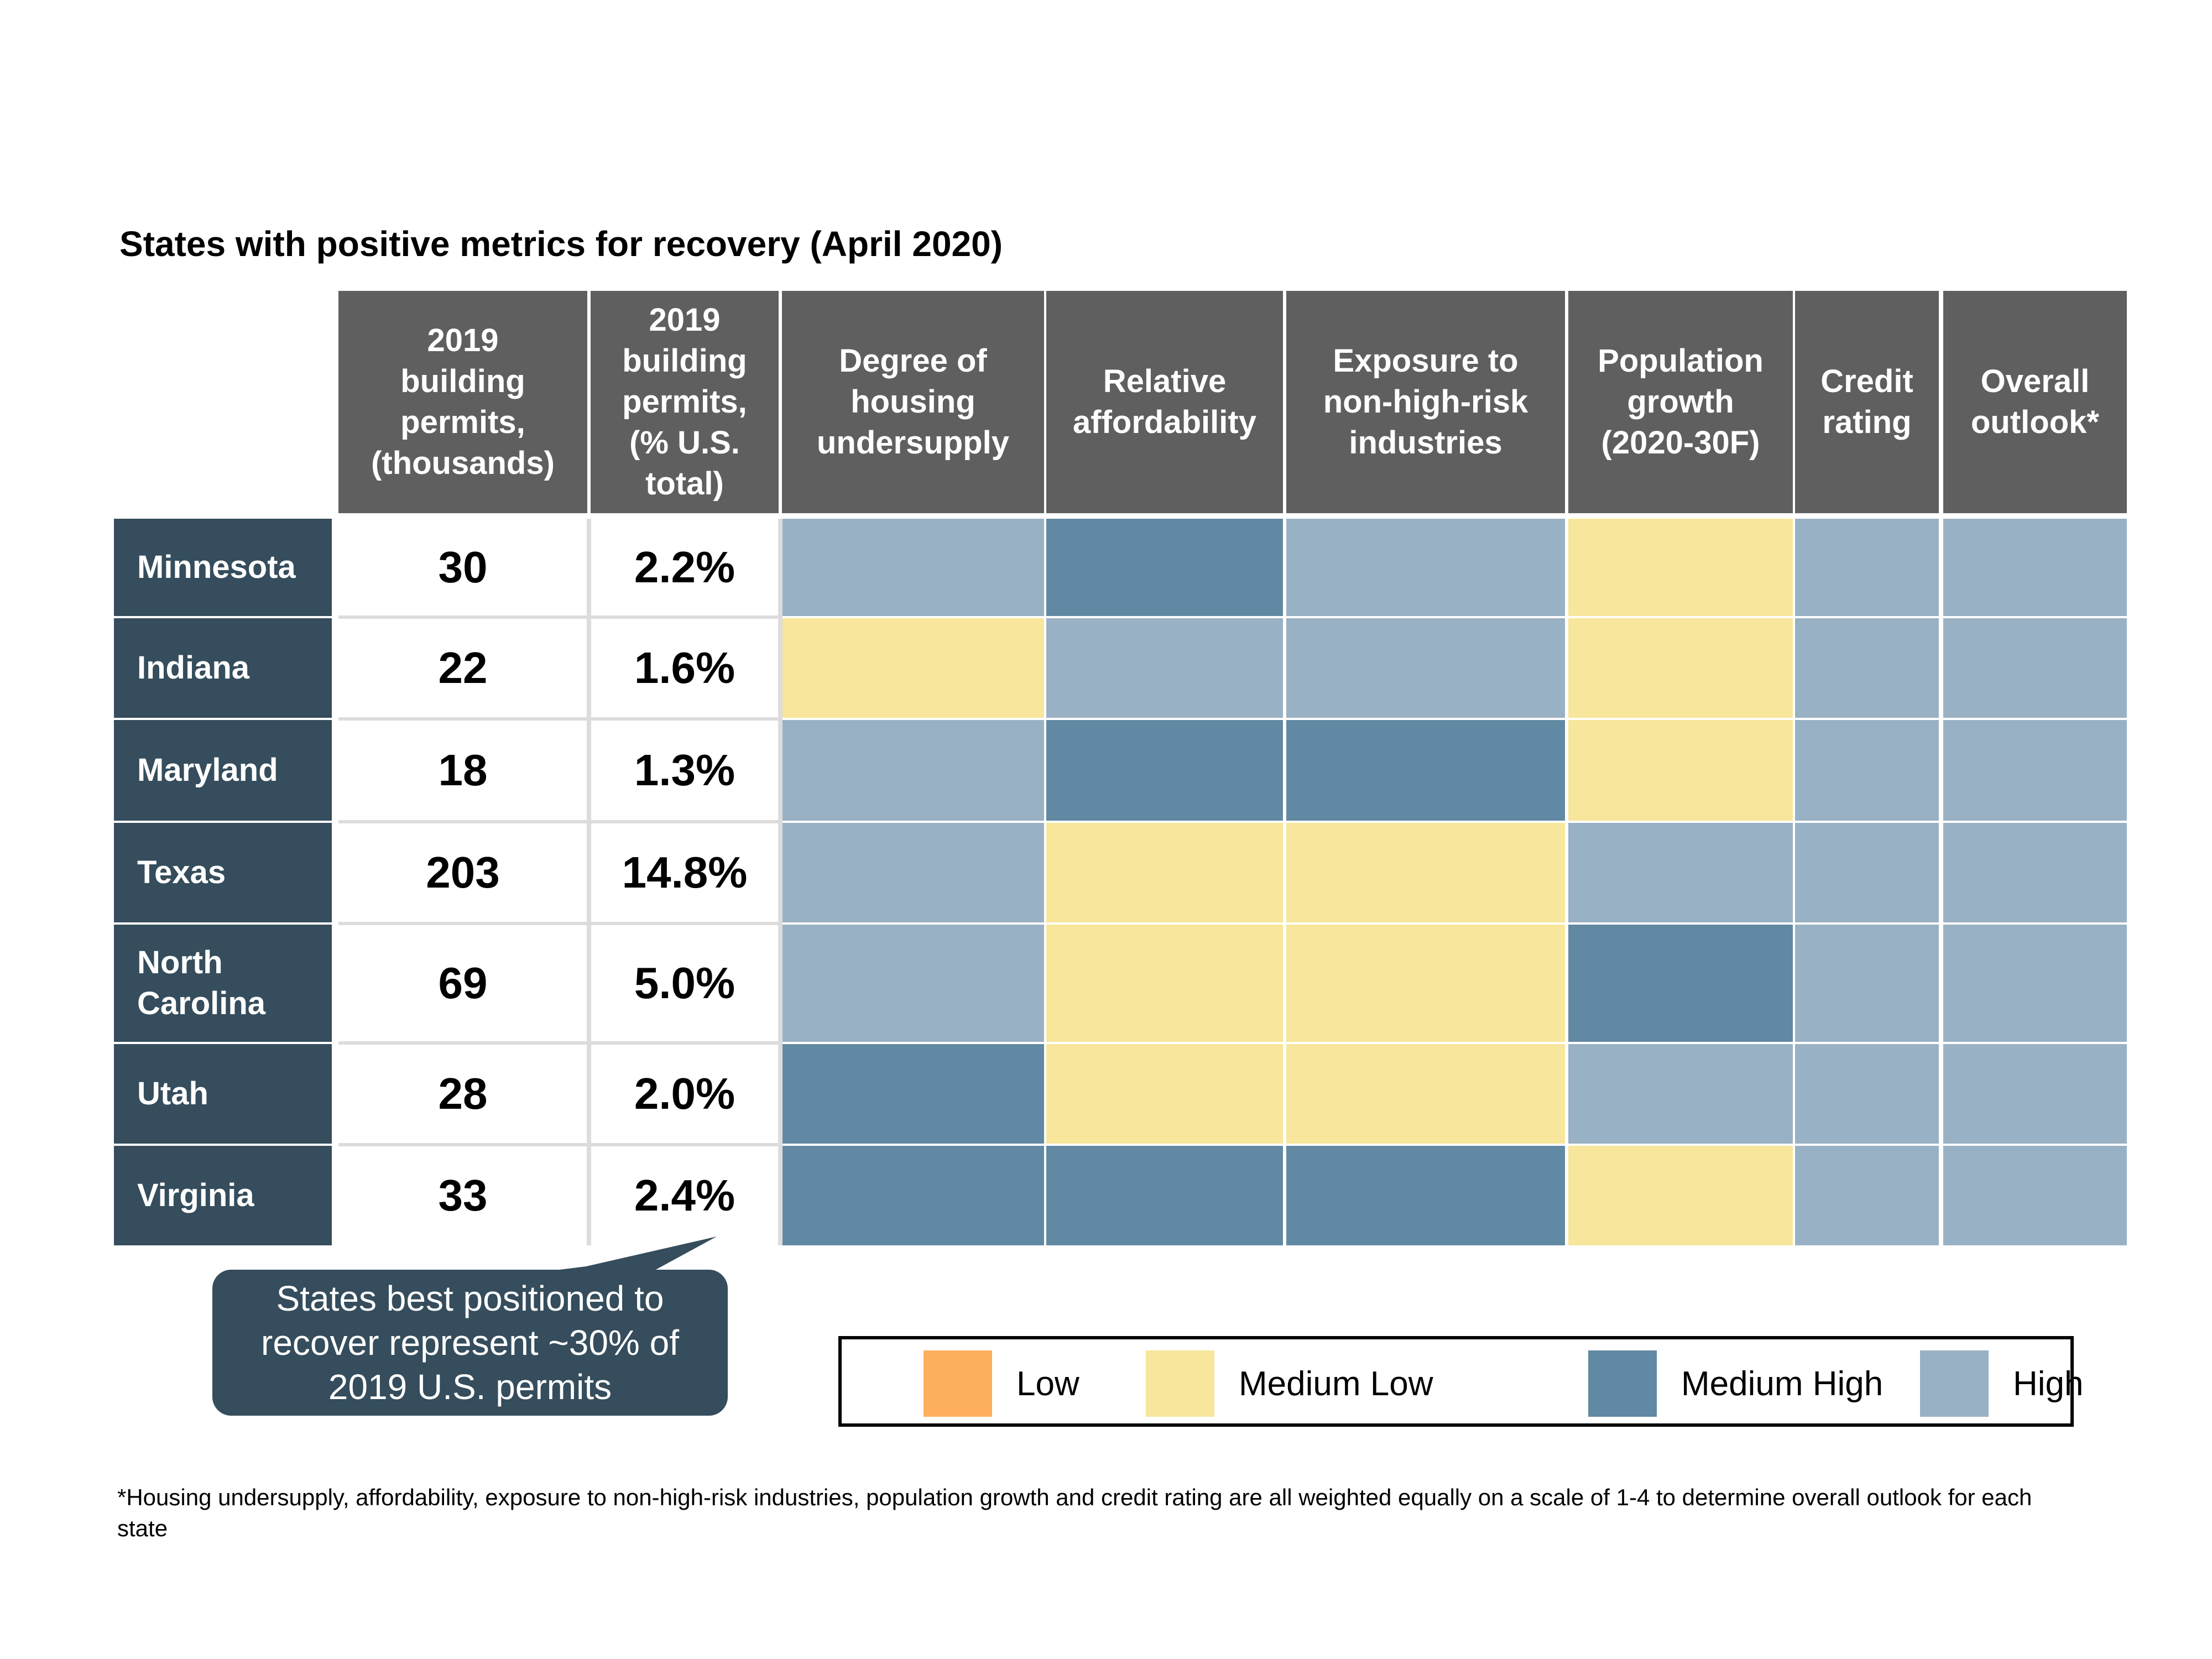 This screenshot has width=2212, height=1659. I want to click on column-header-line: Credit, so click(1867, 381).